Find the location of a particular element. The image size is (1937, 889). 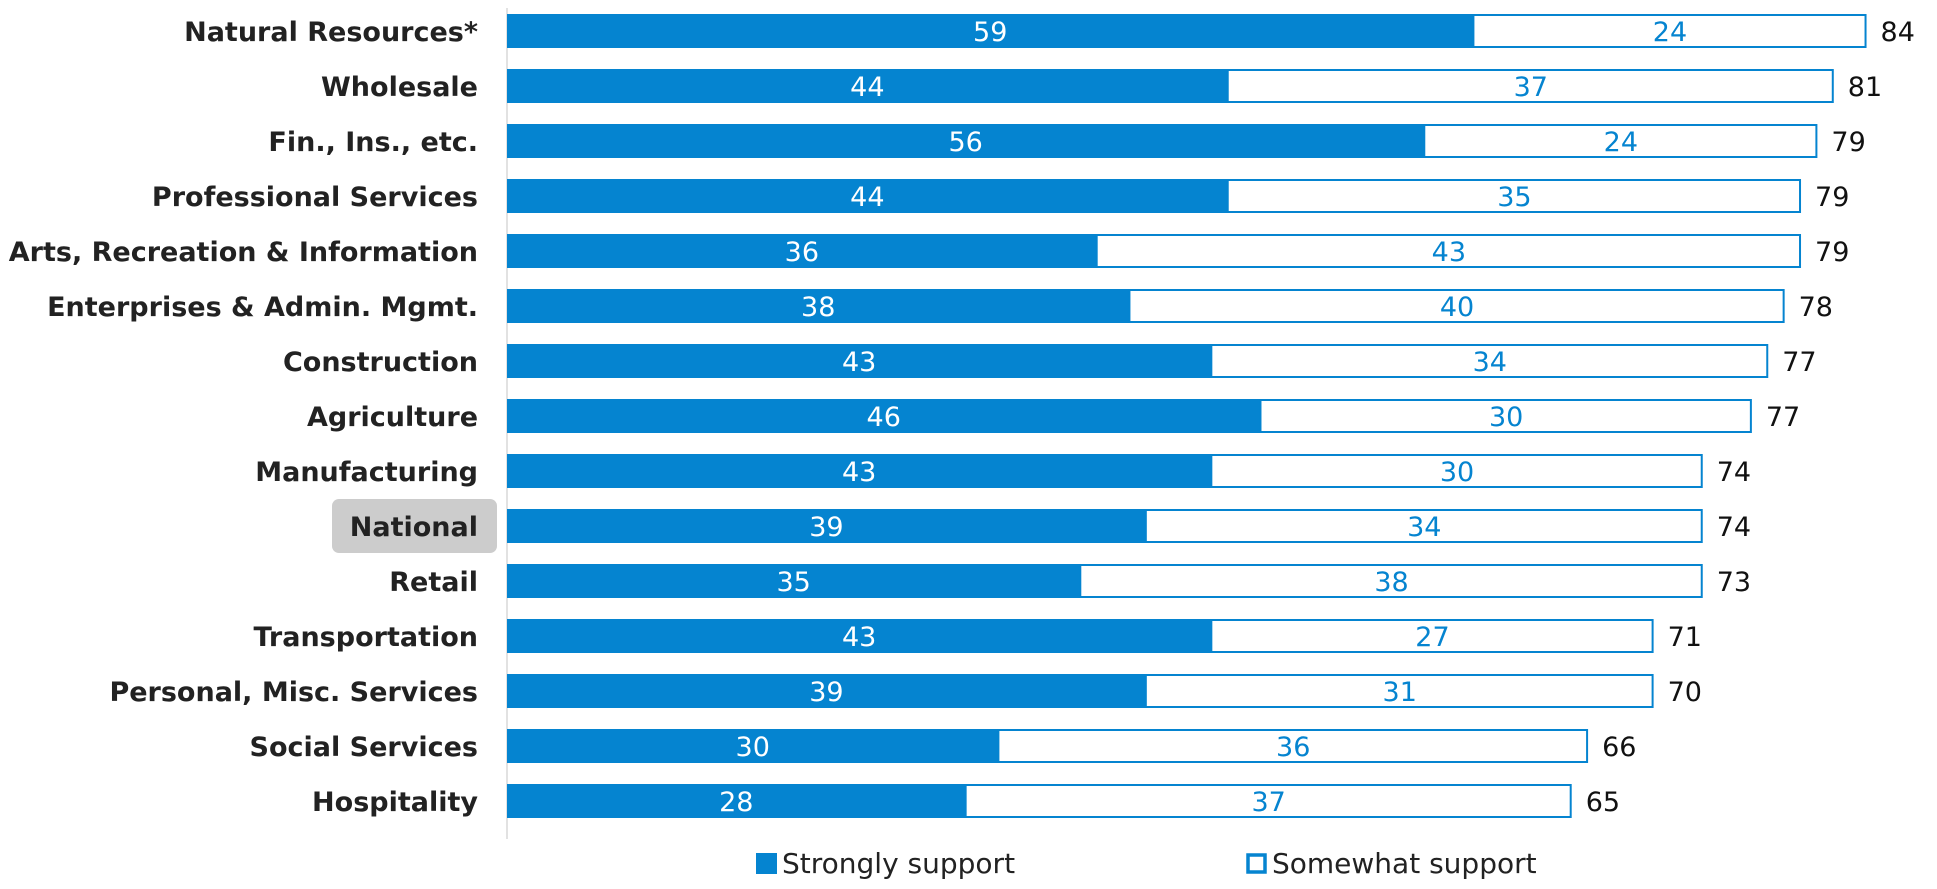

category-label: Hospitality is located at coordinates (395, 802).